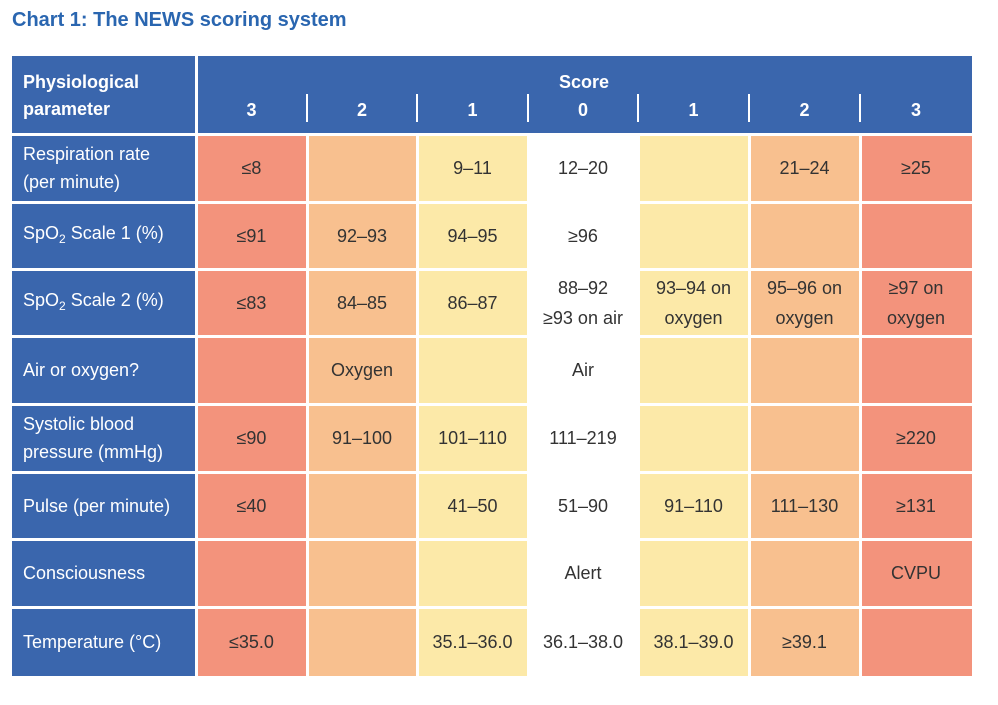 The height and width of the screenshot is (705, 998). I want to click on score-cell: 12–20, so click(583, 168).